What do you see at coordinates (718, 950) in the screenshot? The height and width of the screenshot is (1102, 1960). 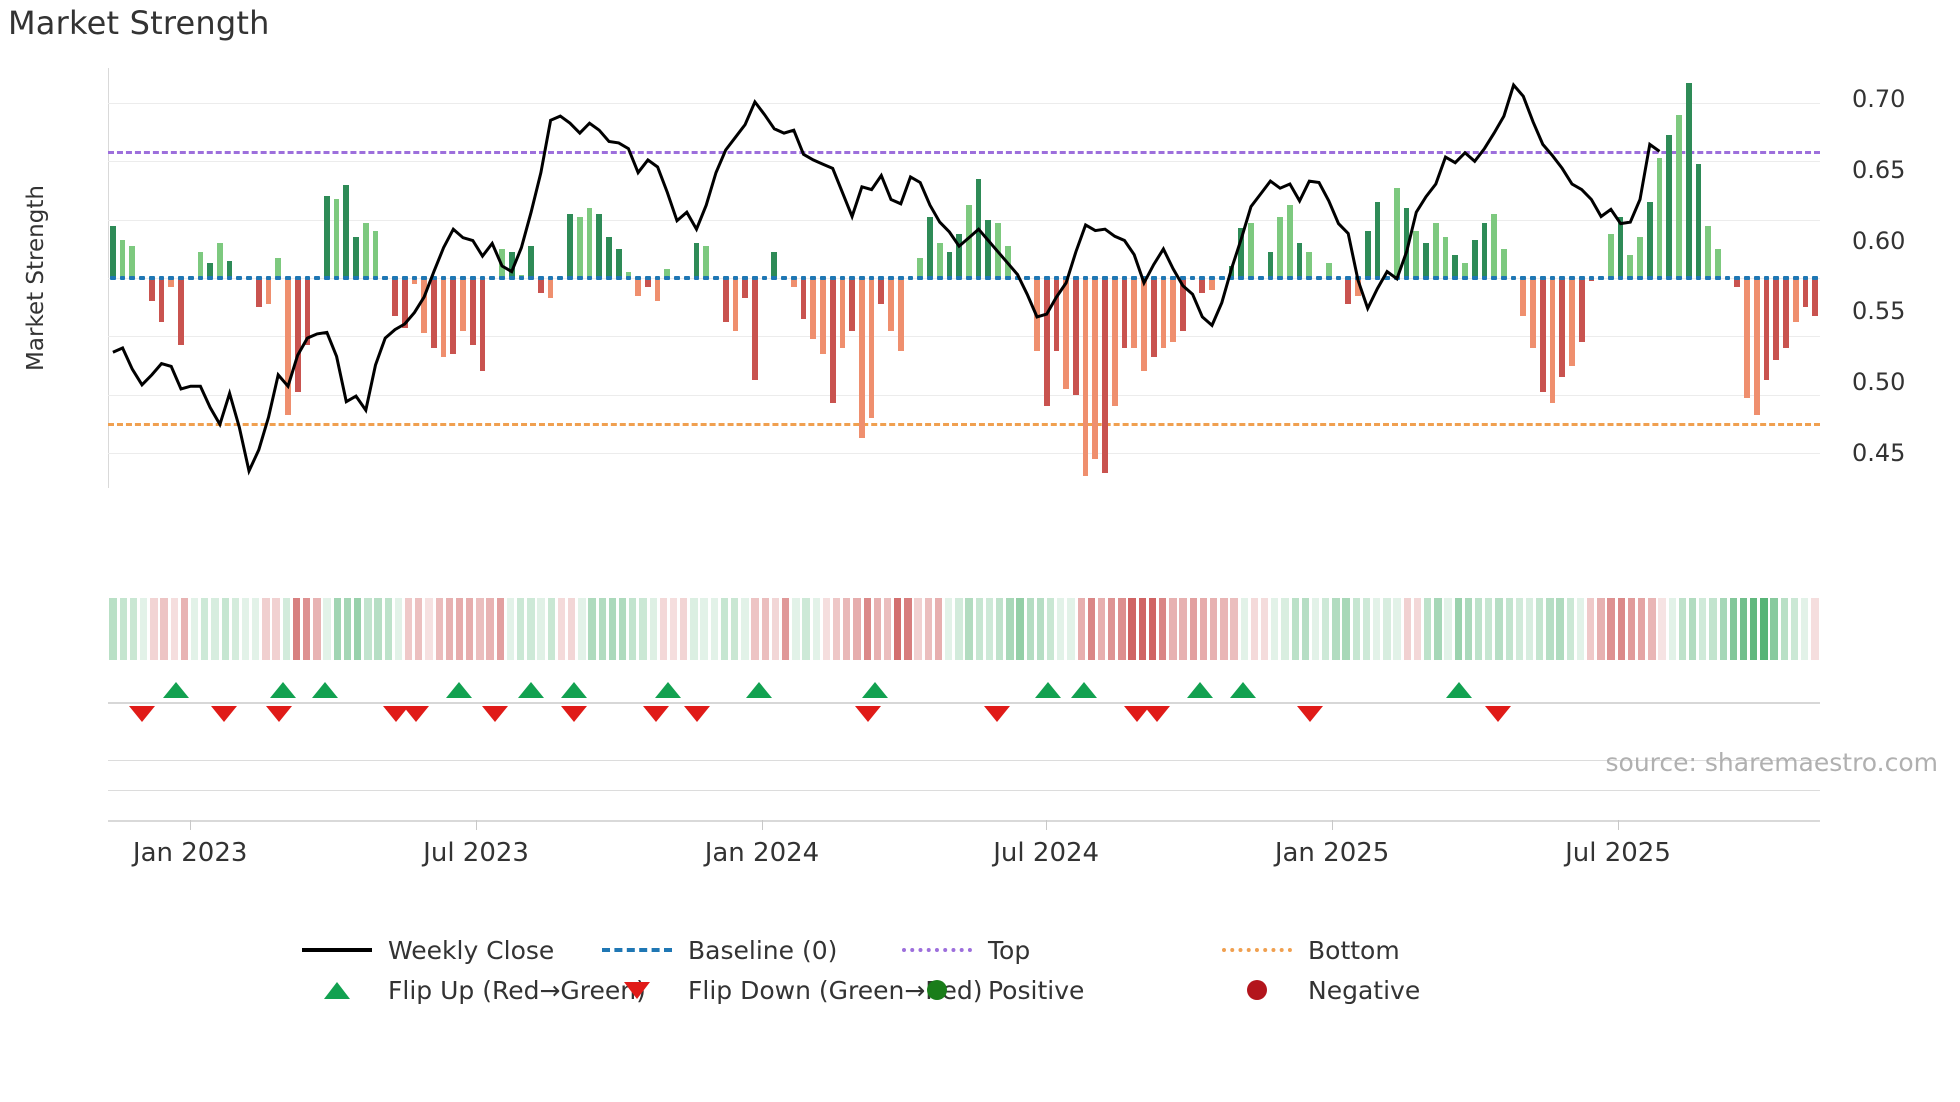 I see `legend-item: Baseline (0)` at bounding box center [718, 950].